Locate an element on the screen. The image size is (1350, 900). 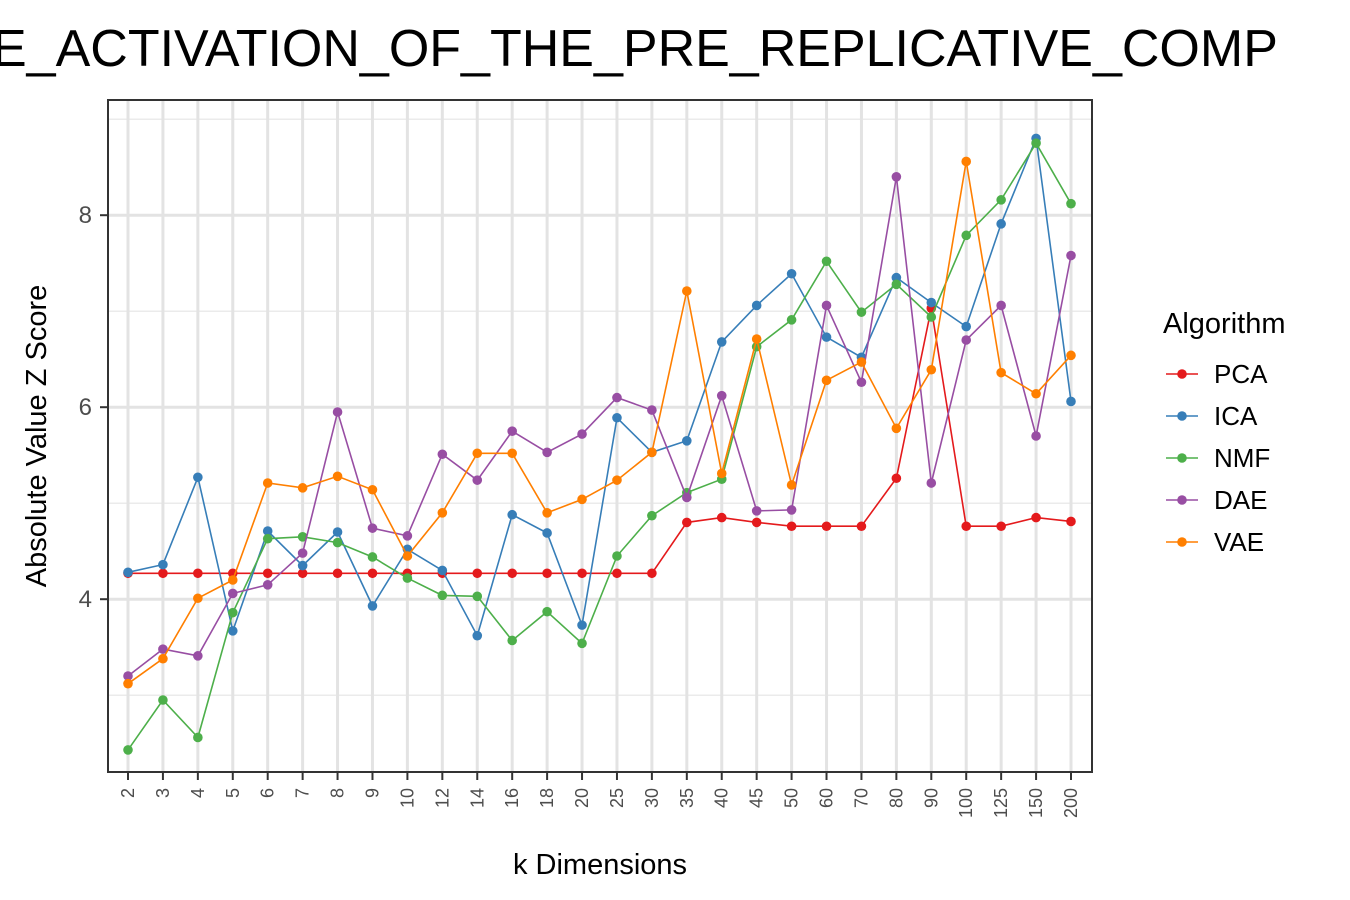
y-axis-title: Absolute Value Z Score is located at coordinates (37, 436).